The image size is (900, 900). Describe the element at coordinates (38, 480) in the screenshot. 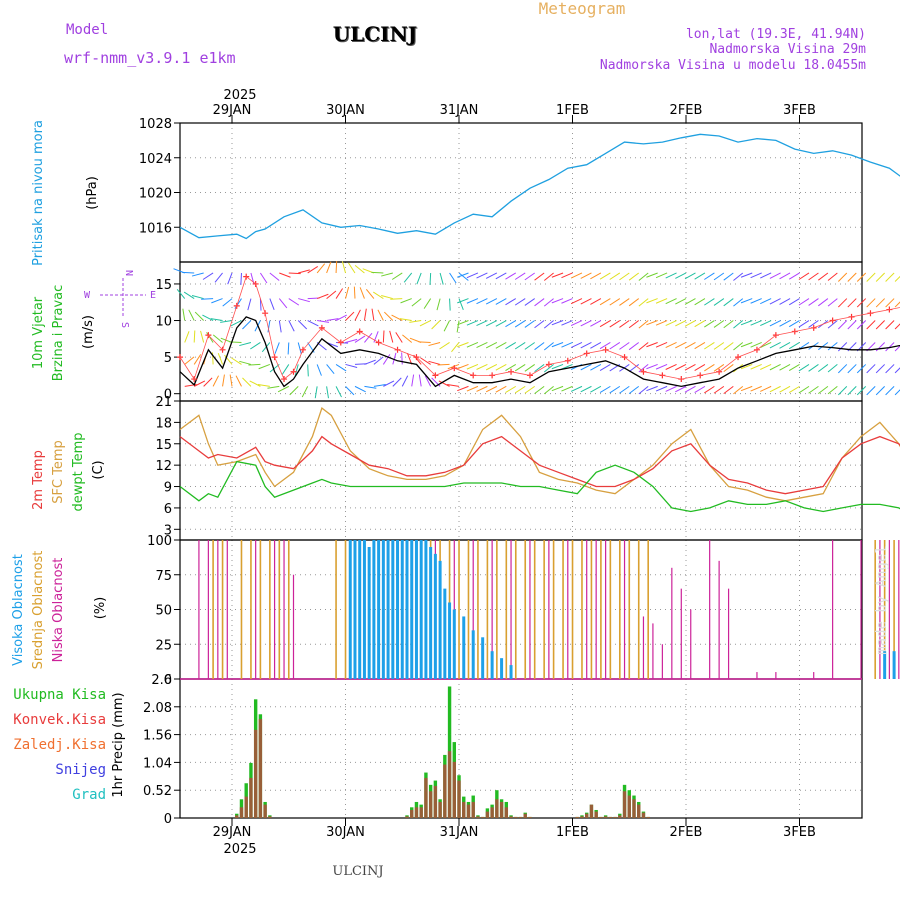

I see `temp-label-1: 2m Temp` at that location.